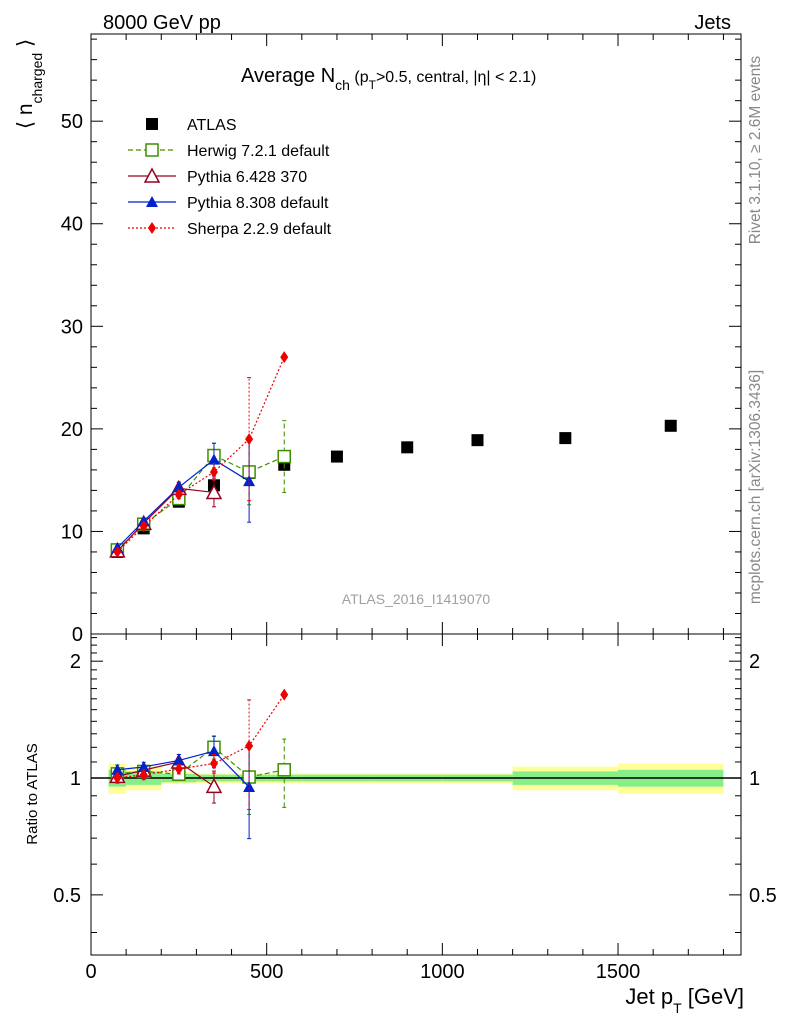 This screenshot has height=1024, width=786. Describe the element at coordinates (763, 896) in the screenshot. I see `ratio-y-tick-label-right: 0.5` at that location.